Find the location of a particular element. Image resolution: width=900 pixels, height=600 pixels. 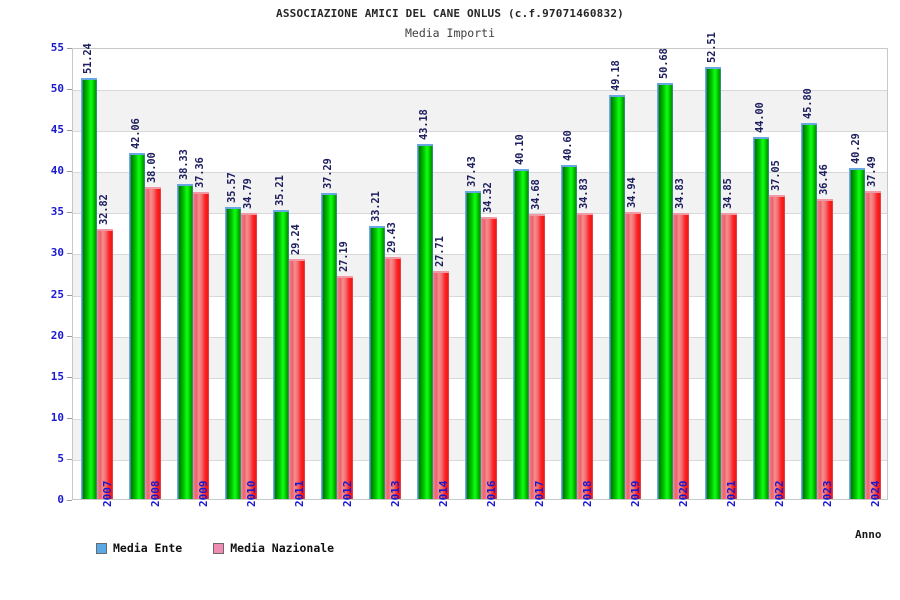

bar-value-label: 50.68 is located at coordinates (664, 63).